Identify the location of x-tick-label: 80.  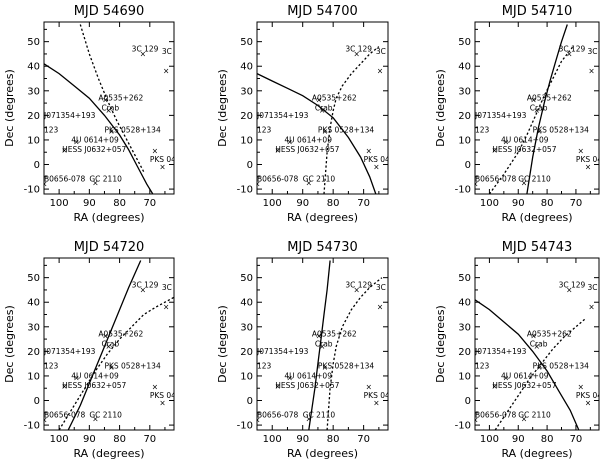
(547, 203).